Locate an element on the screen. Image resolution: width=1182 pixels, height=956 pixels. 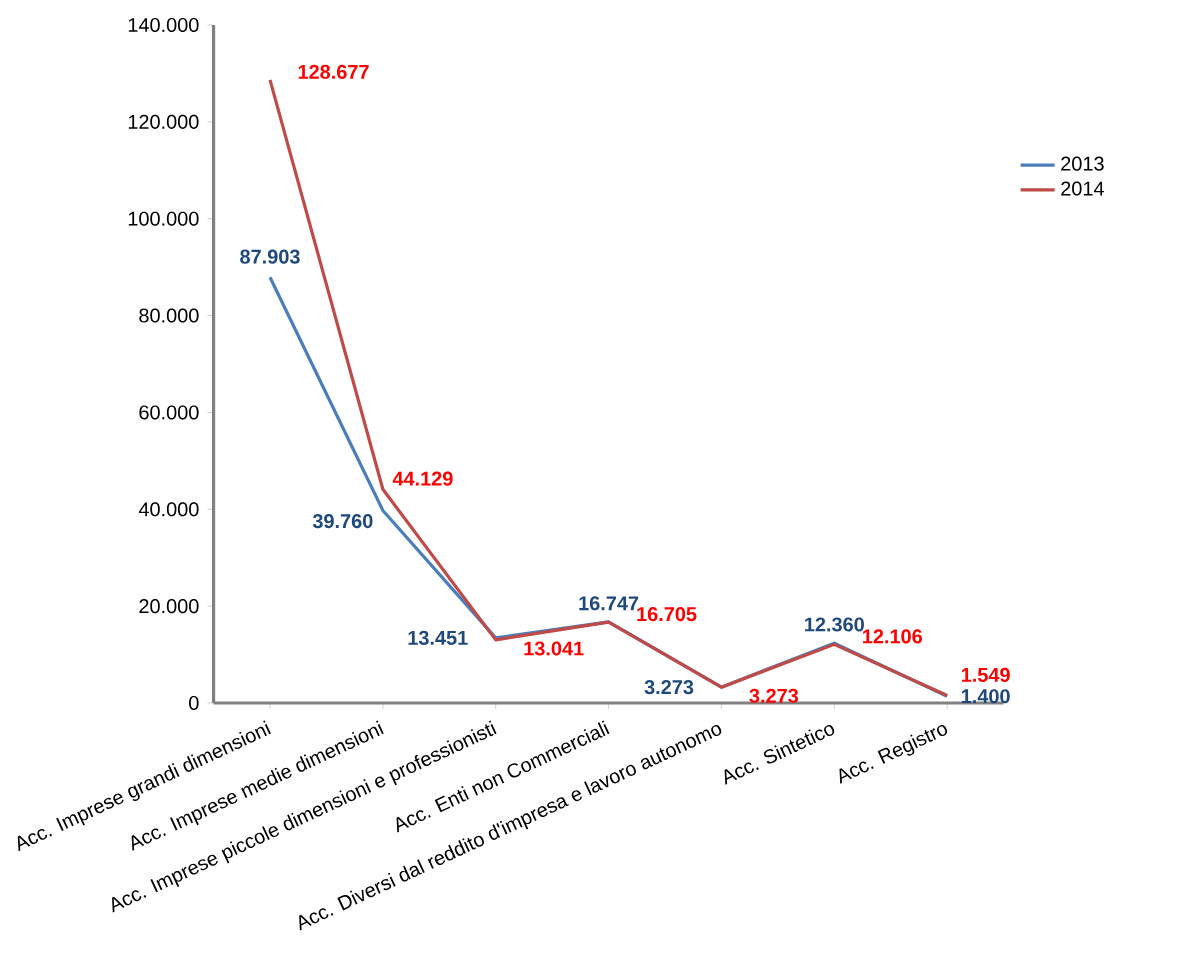
y-tick-label: 120.000 is located at coordinates (163, 121).